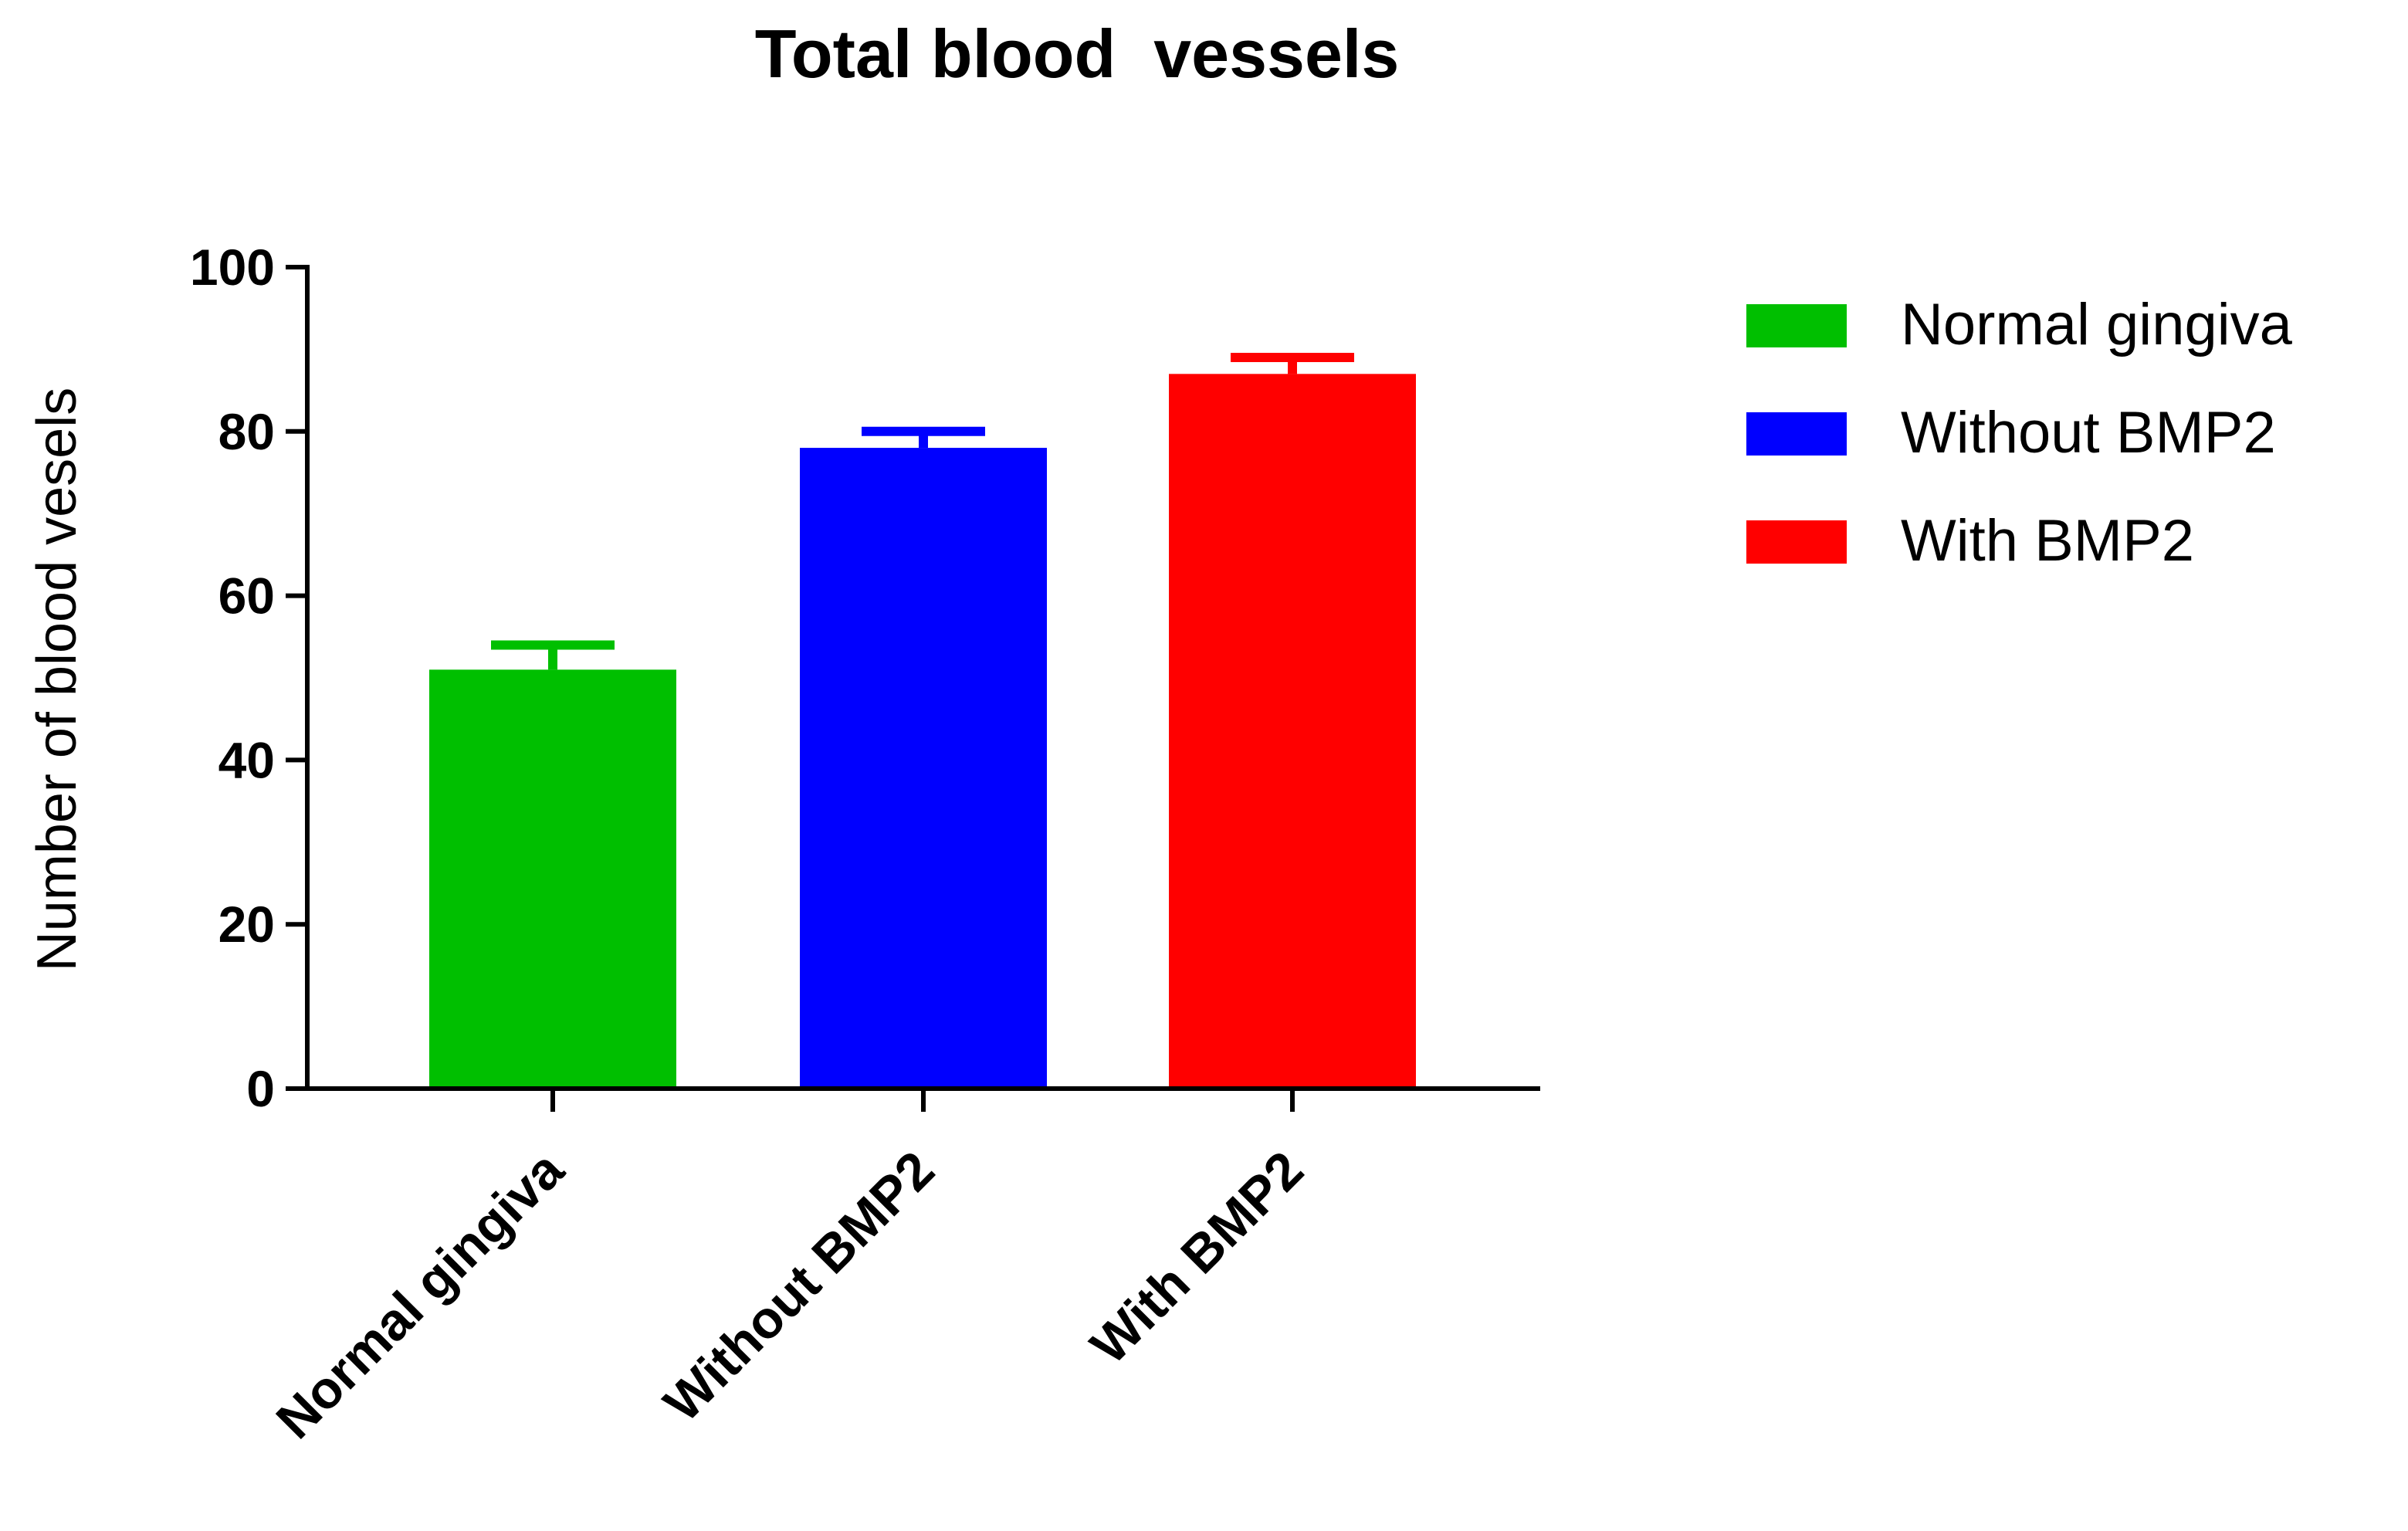 This screenshot has height=1531, width=2408. Describe the element at coordinates (260, 1088) in the screenshot. I see `y-tick-label-0: 0` at that location.